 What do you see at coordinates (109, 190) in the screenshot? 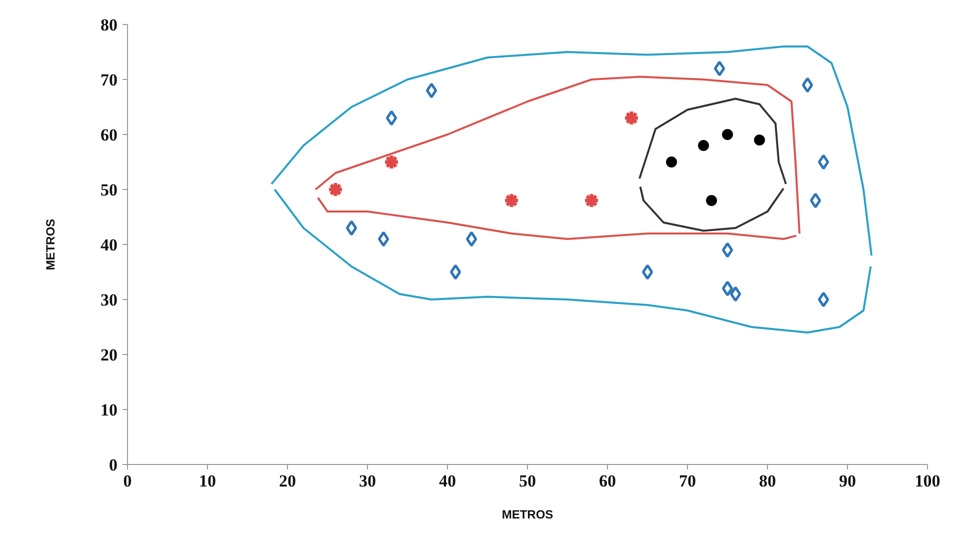
I see `y-tick-label: 50` at bounding box center [109, 190].